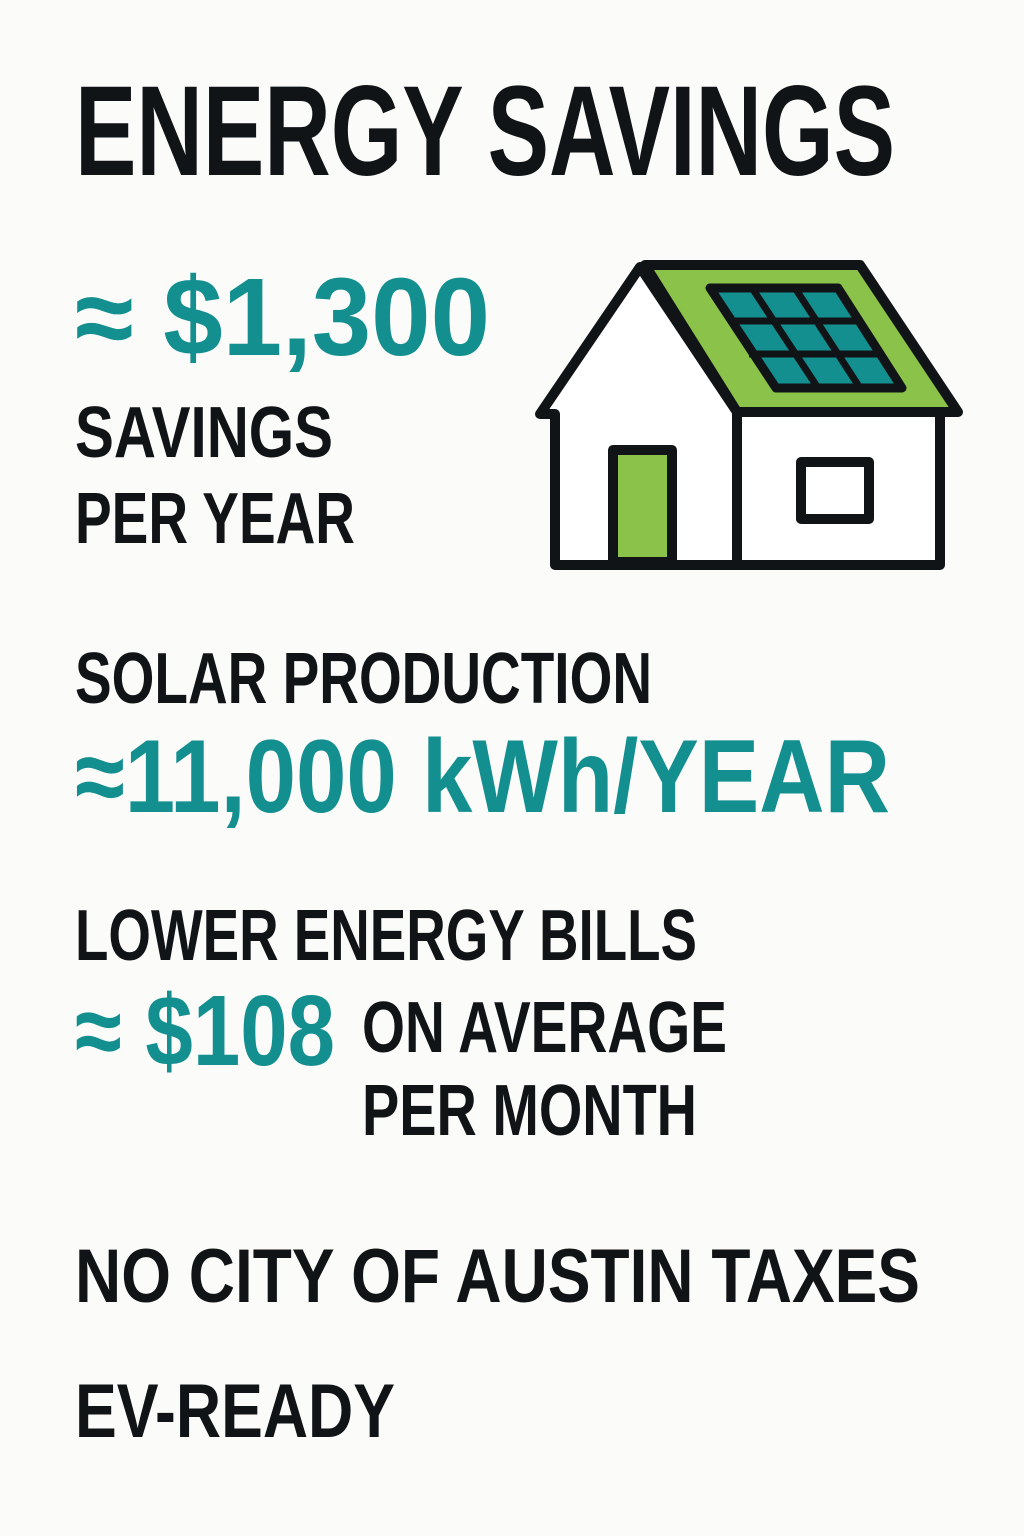  Describe the element at coordinates (482, 777) in the screenshot. I see `solar-value: ≈11,000 kWh/YEAR` at that location.